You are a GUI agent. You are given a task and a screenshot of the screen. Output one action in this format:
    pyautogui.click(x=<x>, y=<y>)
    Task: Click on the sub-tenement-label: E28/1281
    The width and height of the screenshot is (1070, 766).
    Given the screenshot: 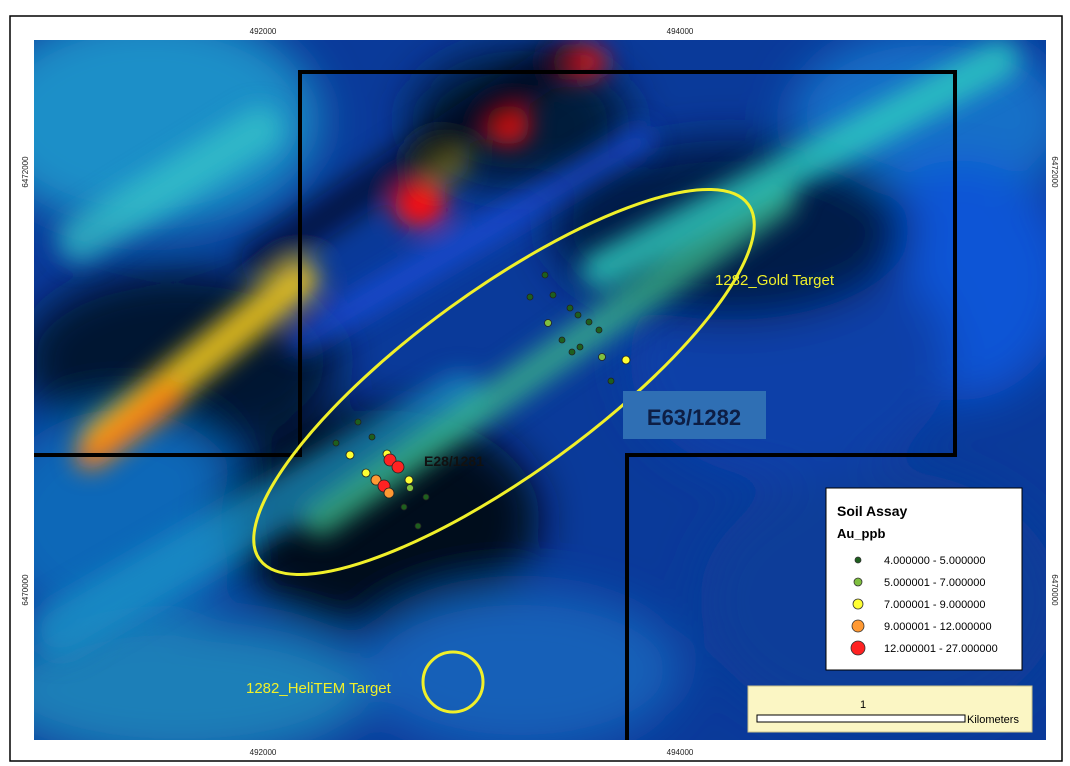 What is the action you would take?
    pyautogui.click(x=454, y=461)
    